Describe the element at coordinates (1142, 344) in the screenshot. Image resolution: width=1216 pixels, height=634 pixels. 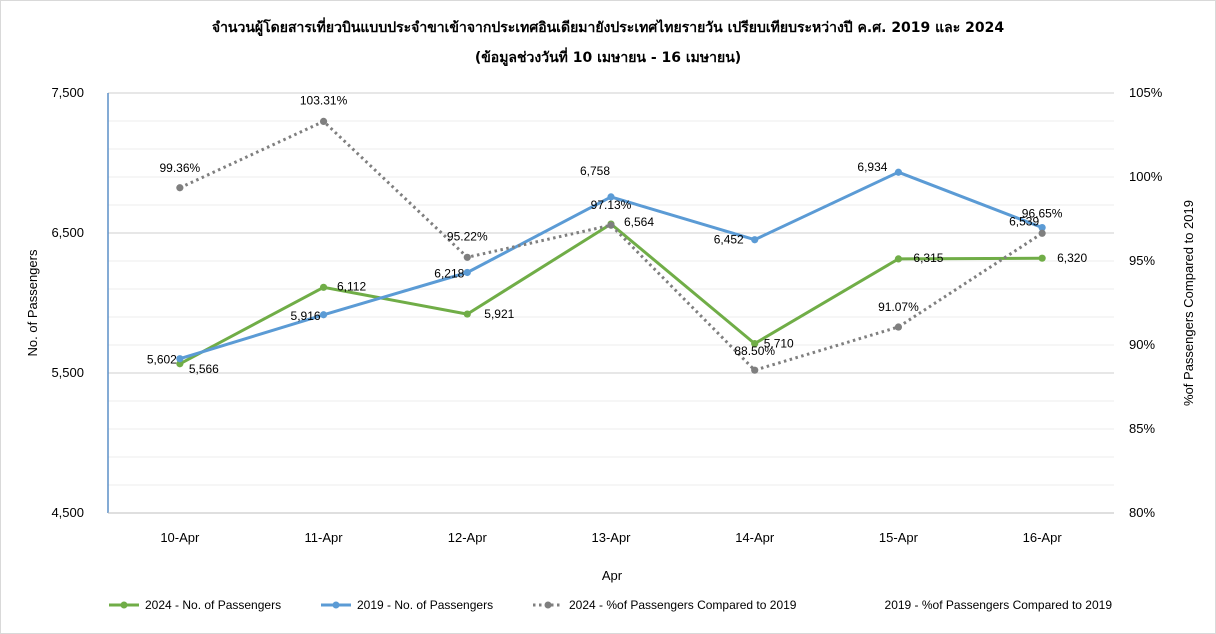
I see `y2-tick-label: 90%` at that location.